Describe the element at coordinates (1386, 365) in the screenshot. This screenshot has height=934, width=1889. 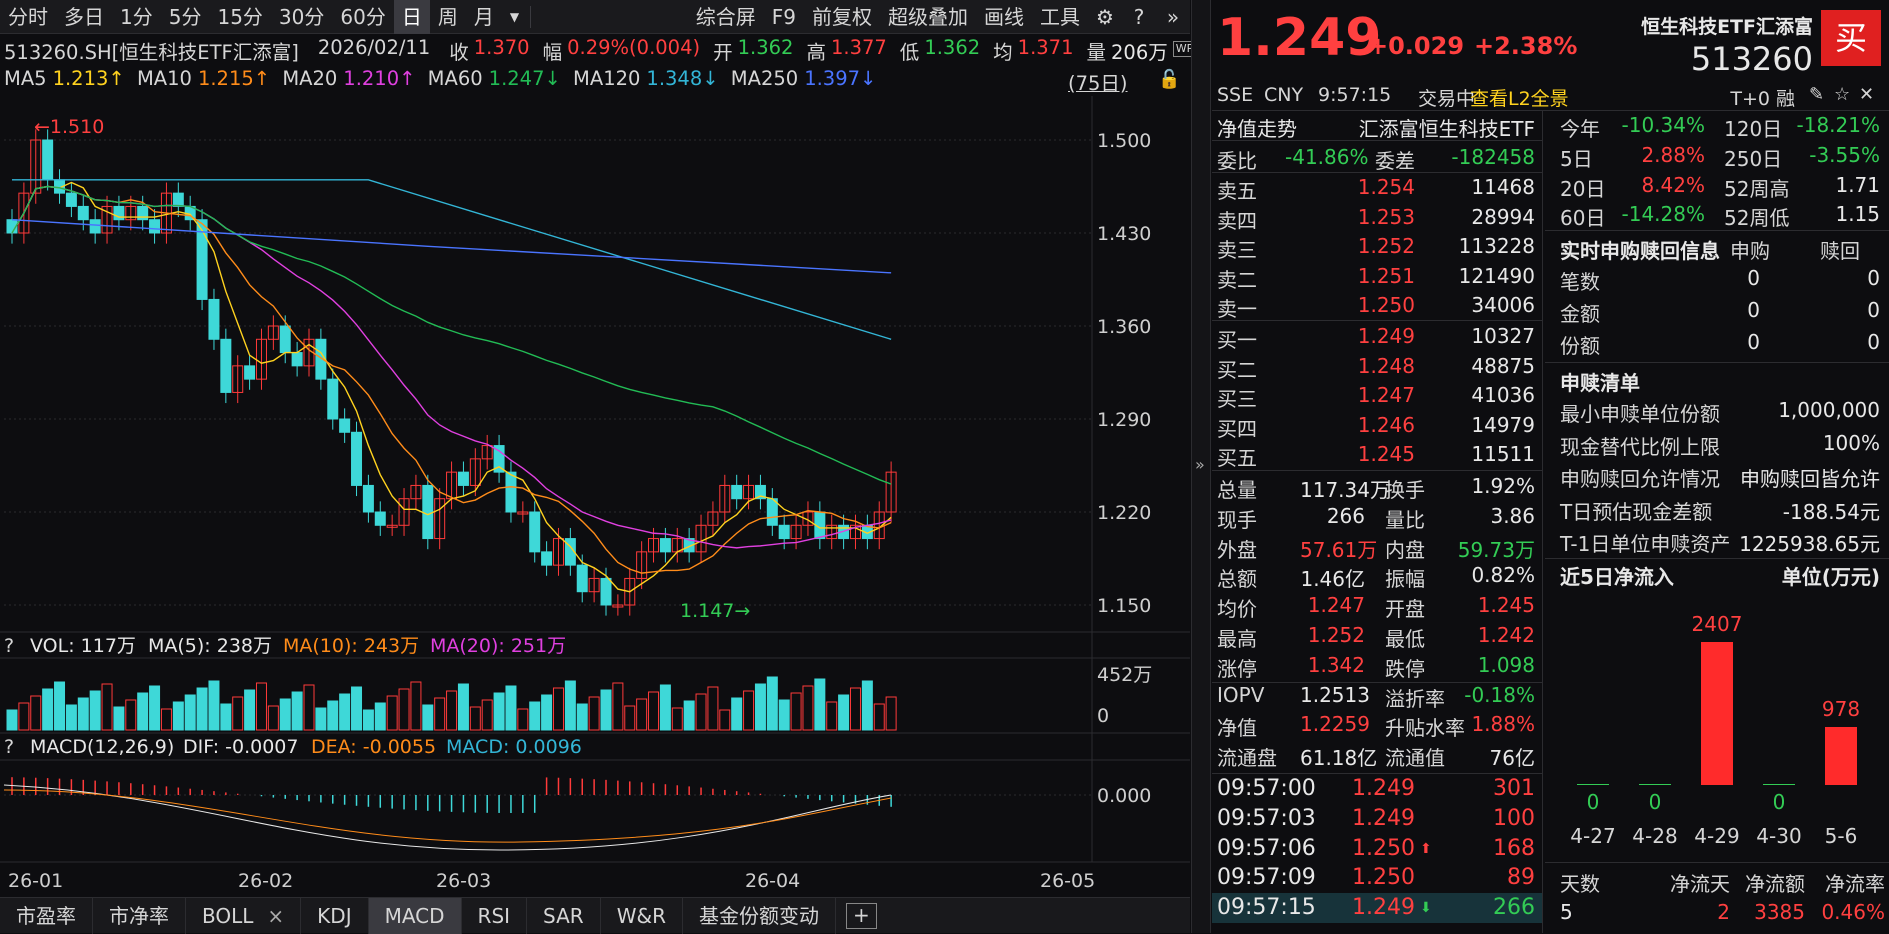
I see `bid-price-1: 1.248` at that location.